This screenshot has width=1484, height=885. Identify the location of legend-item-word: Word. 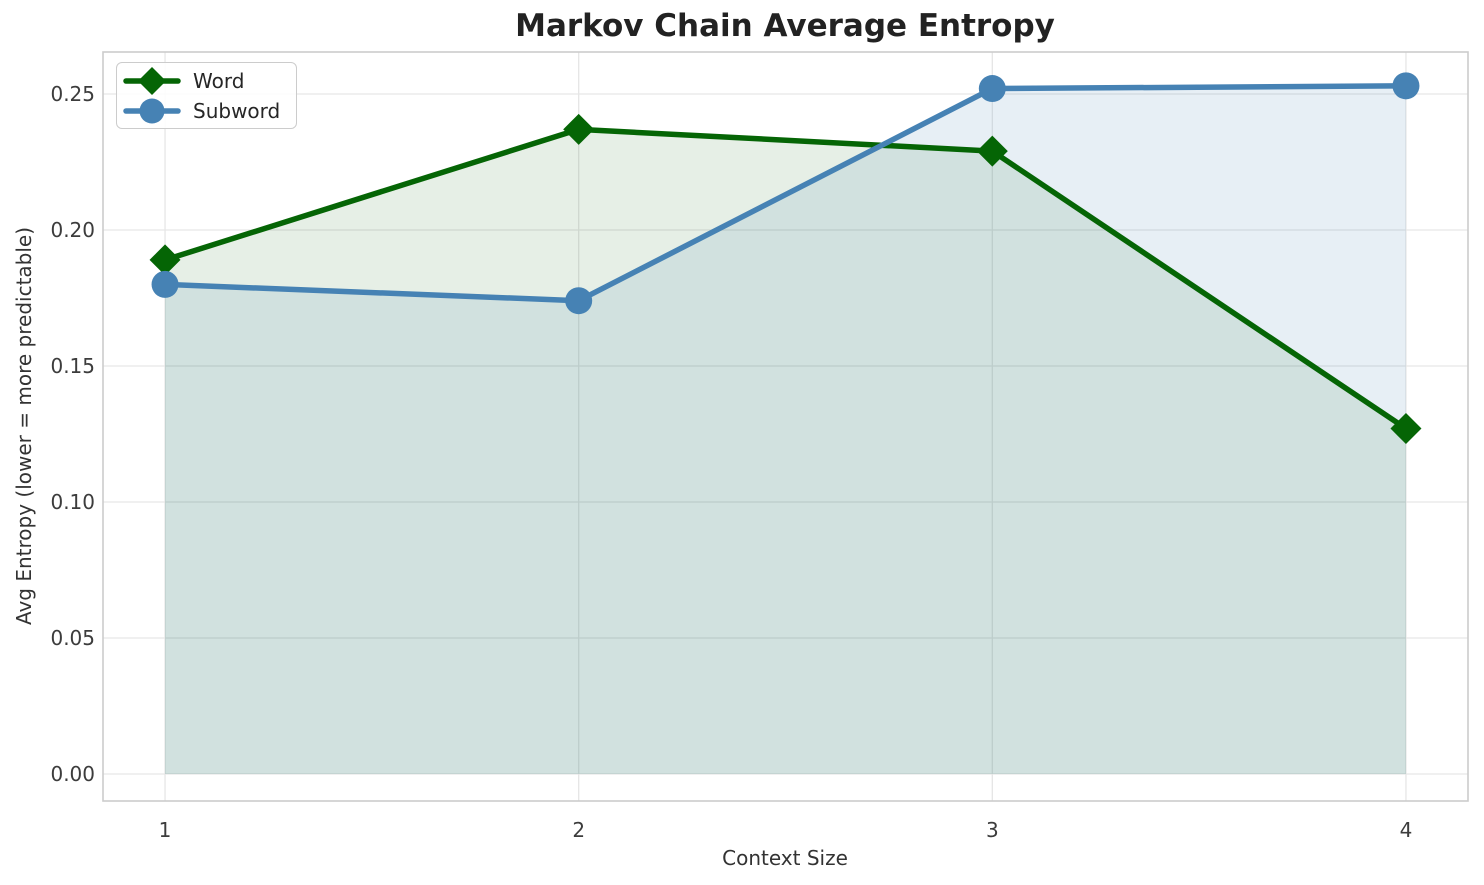
(201, 81).